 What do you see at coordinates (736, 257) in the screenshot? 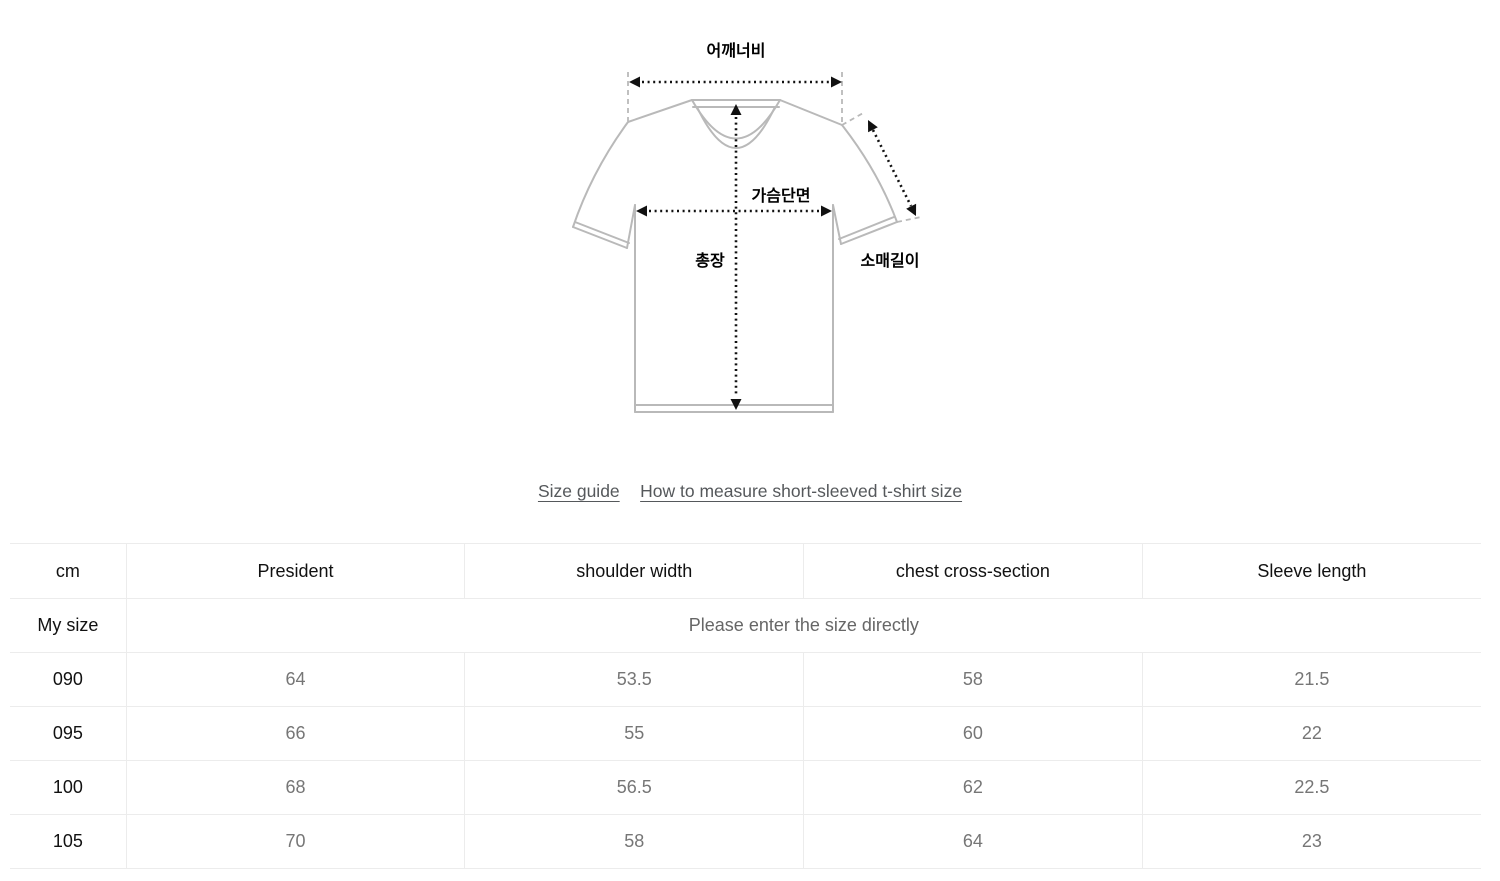
I see `total-length-arrow` at bounding box center [736, 257].